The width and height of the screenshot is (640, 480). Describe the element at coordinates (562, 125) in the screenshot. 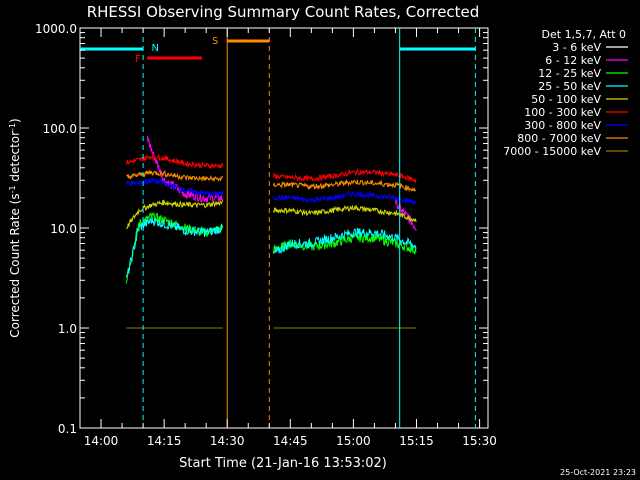

I see `legend-entry-label: 300 - 800 keV` at that location.